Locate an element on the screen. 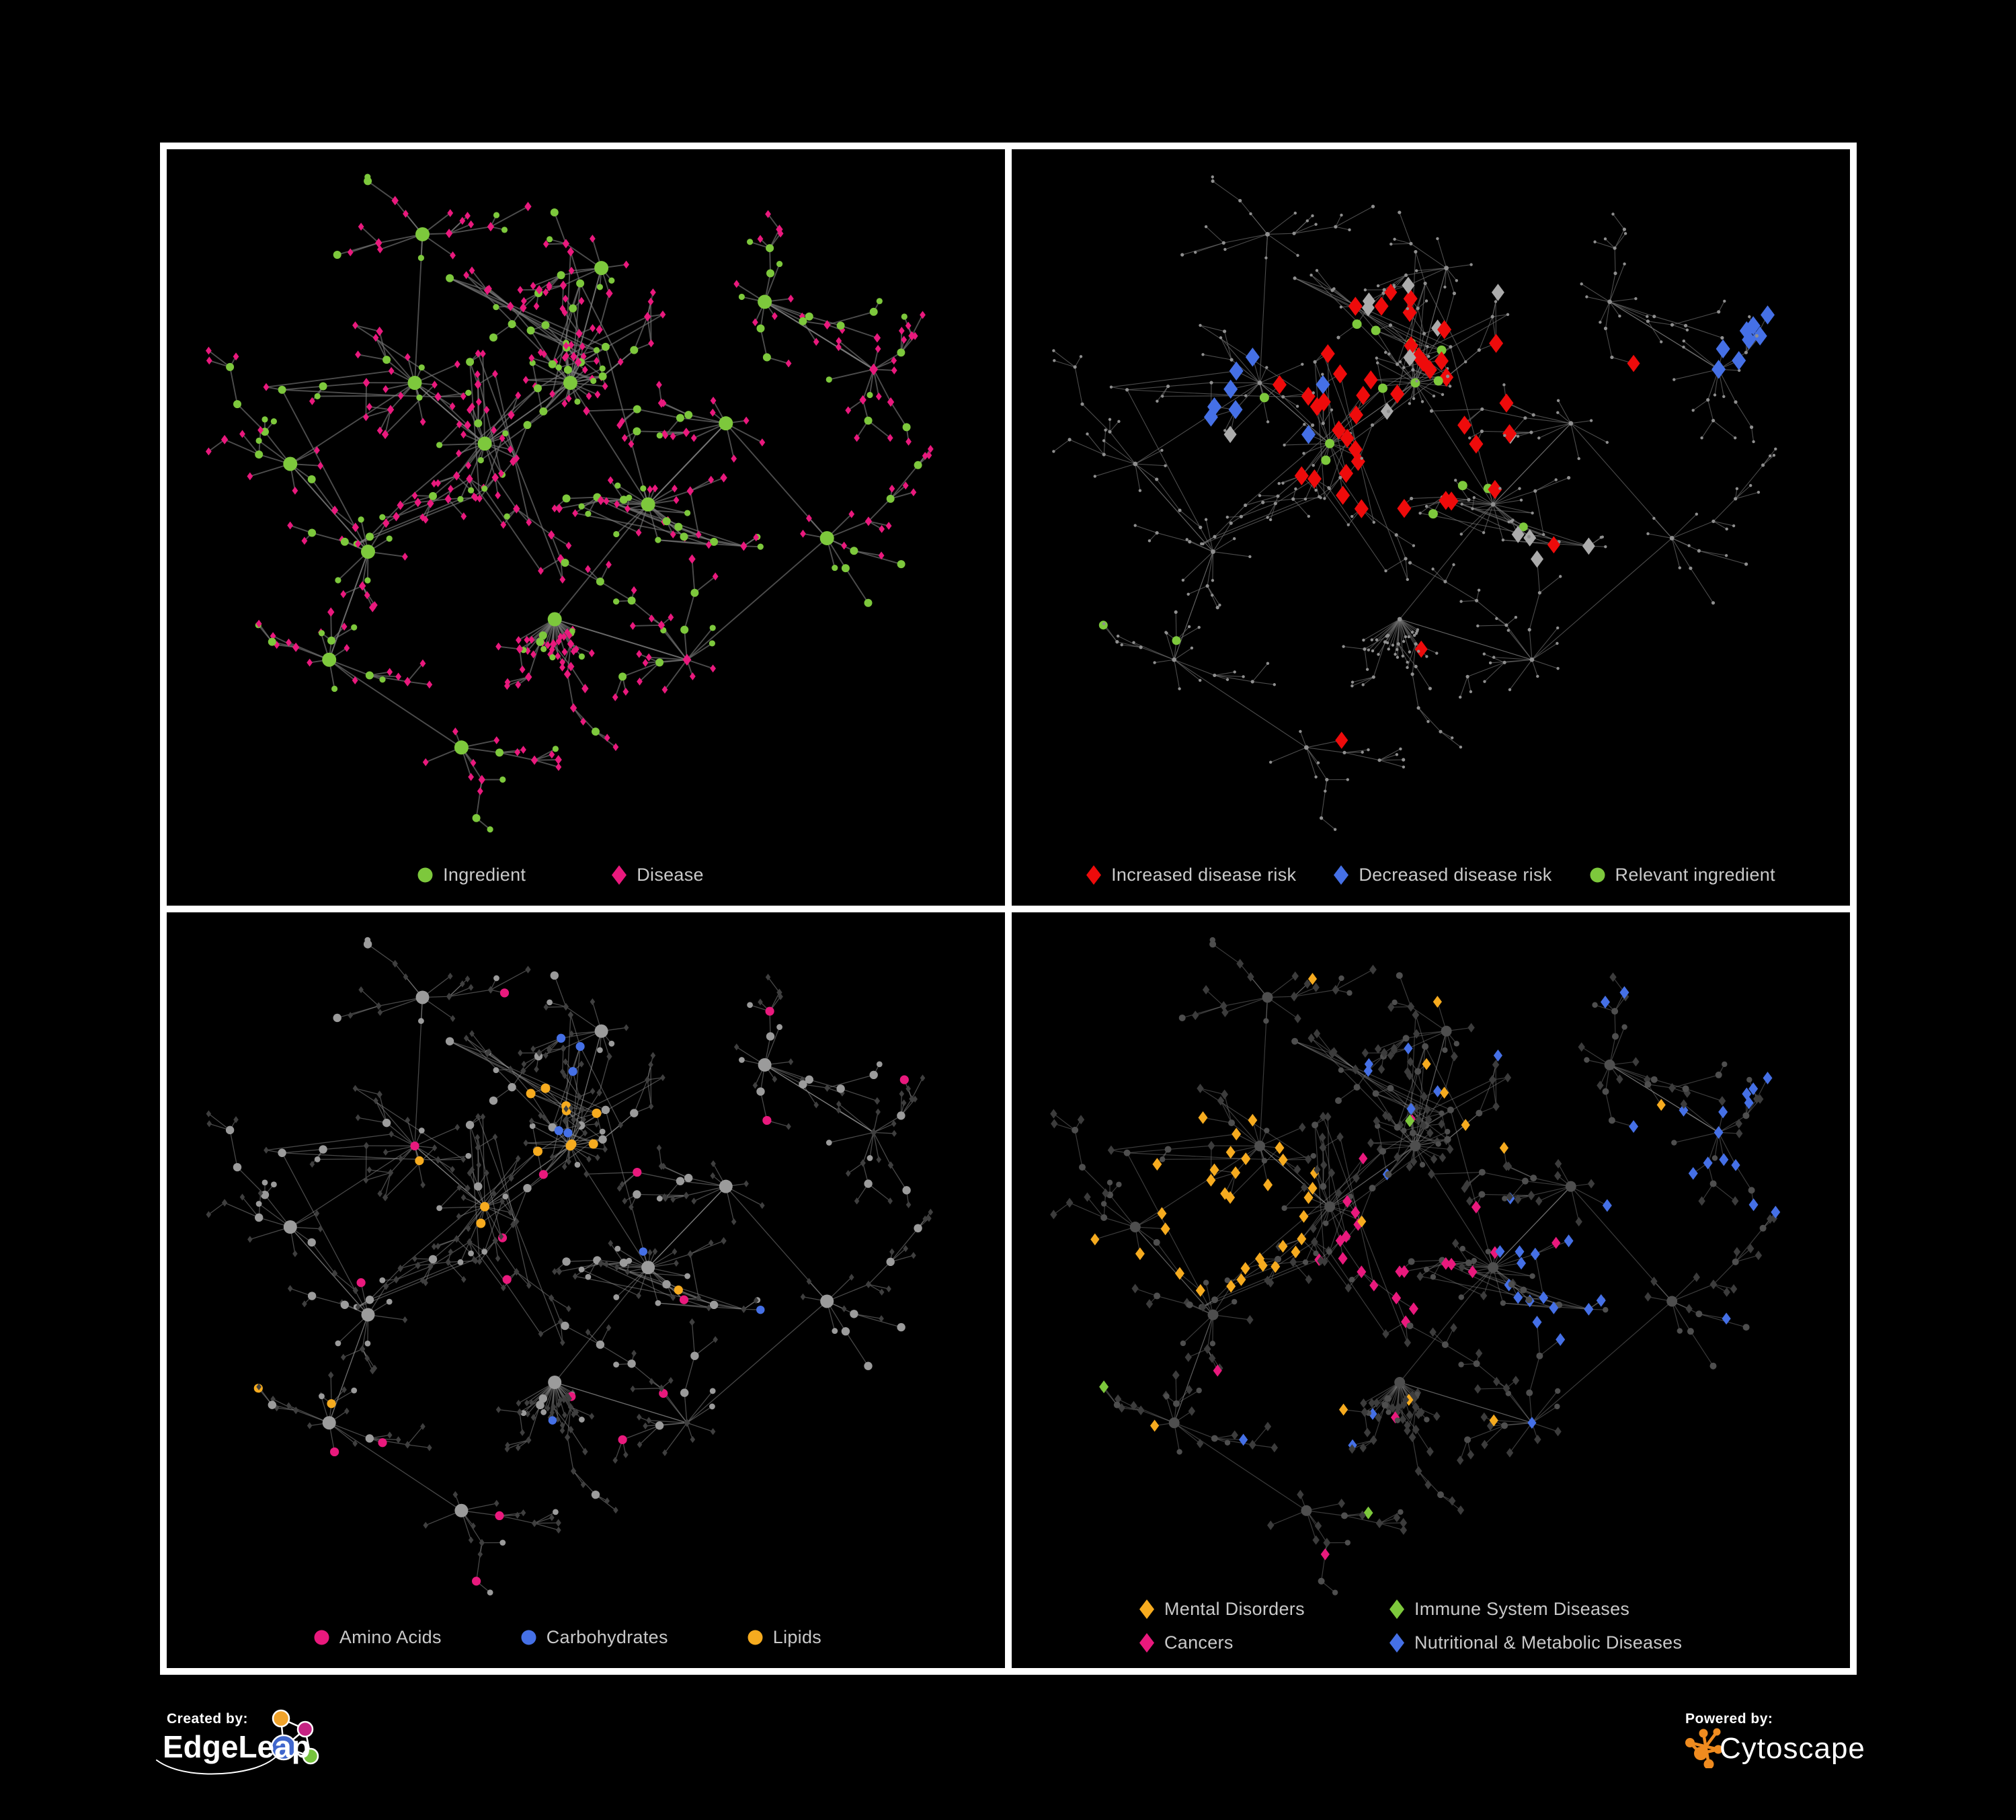 The height and width of the screenshot is (1820, 2016). network-graph-disease-categories is located at coordinates (1415, 1266).